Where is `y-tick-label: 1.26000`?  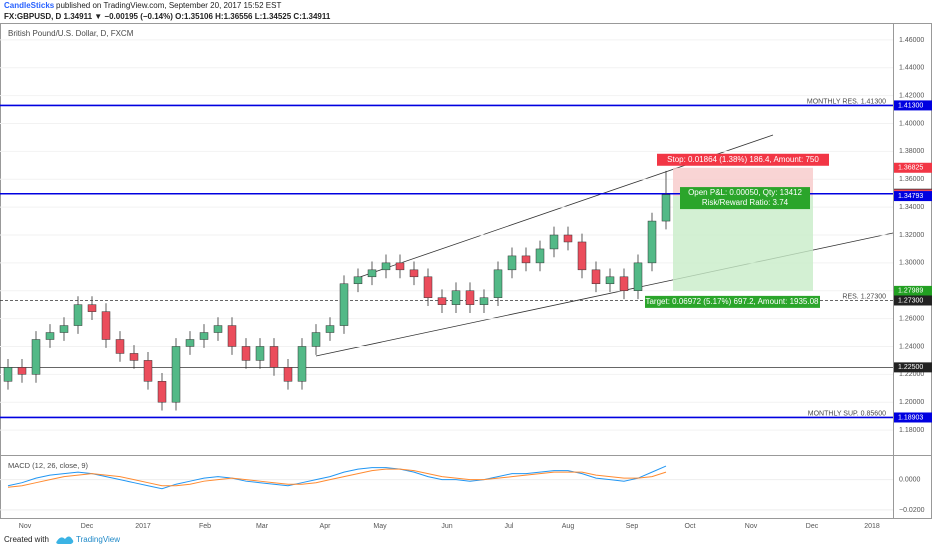 y-tick-label: 1.26000 is located at coordinates (911, 318).